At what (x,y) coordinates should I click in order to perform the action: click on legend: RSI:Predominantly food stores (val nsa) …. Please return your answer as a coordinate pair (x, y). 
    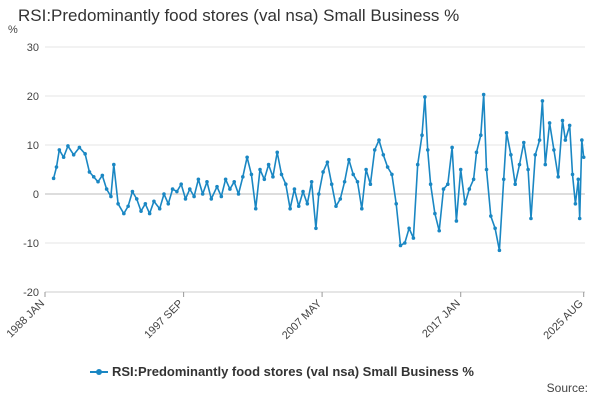
    Looking at the image, I should click on (282, 371).